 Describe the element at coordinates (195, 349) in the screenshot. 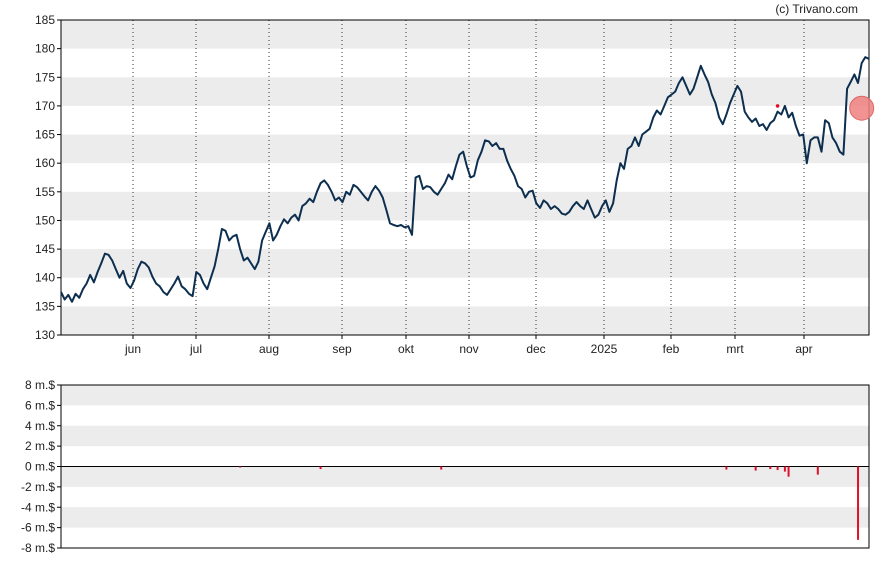

I see `month-tick-label: jul` at that location.